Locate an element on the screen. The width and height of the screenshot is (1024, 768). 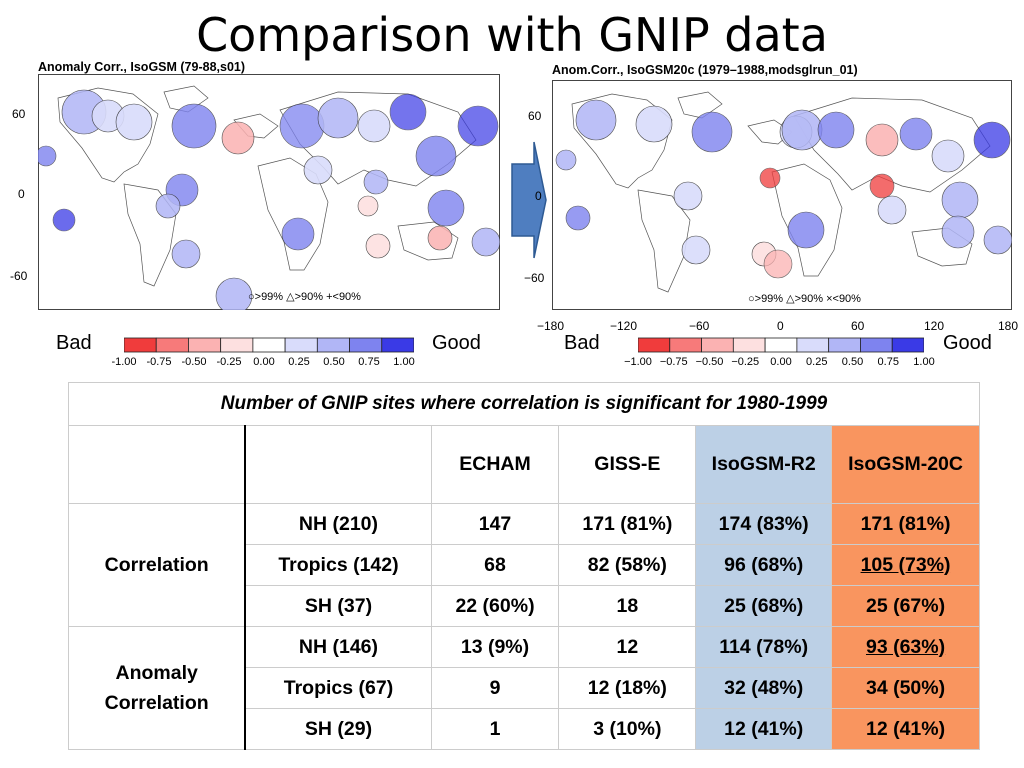
isogsm-r2-cell: 114 (78%) is located at coordinates (764, 647).